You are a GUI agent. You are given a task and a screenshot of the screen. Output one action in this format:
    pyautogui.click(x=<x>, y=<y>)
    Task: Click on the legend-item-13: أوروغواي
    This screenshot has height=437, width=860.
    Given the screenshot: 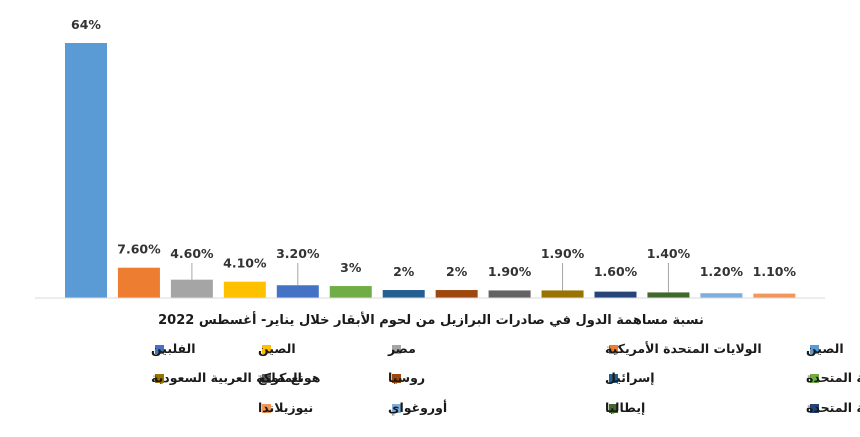 What is the action you would take?
    pyautogui.click(x=417, y=407)
    